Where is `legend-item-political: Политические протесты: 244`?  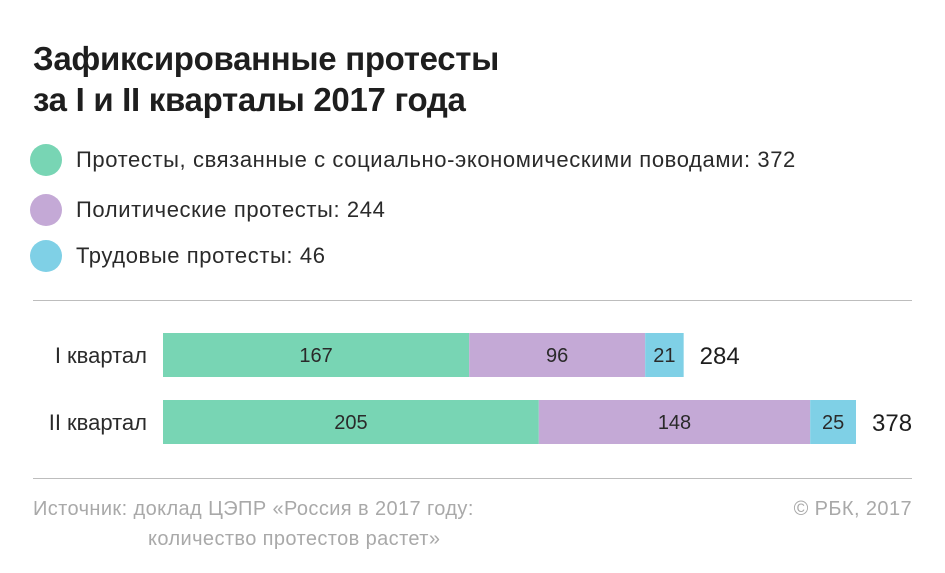 legend-item-political: Политические протесты: 244 is located at coordinates (207, 210).